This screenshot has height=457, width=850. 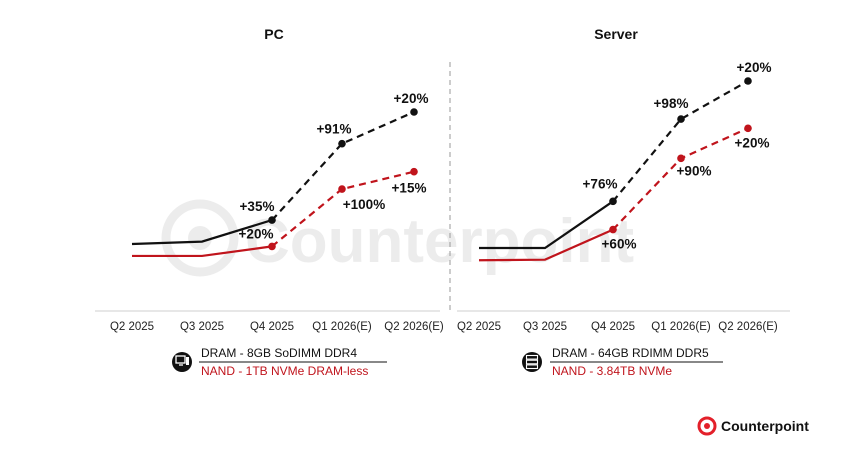 What do you see at coordinates (630, 353) in the screenshot?
I see `server-legend-dram: DRAM - 64GB RDIMM DDR5` at bounding box center [630, 353].